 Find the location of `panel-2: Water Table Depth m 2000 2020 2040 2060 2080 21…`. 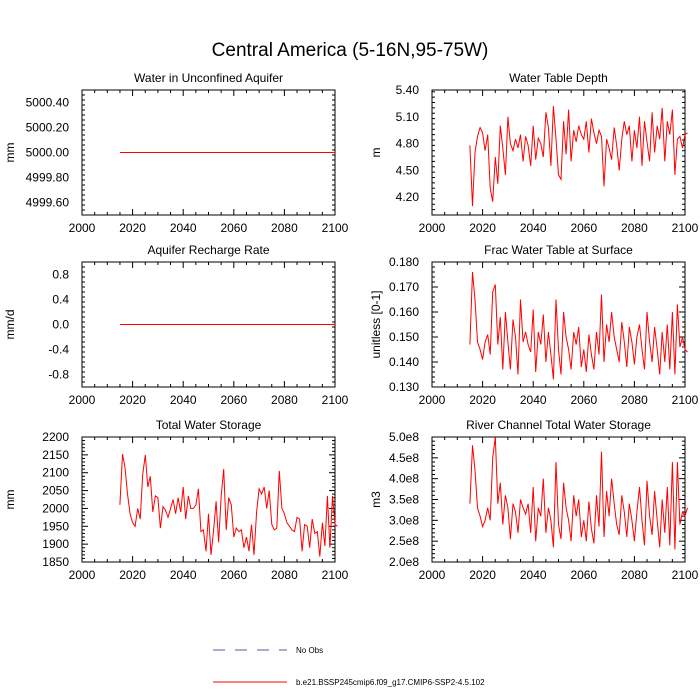

panel-2: Water Table Depth m 2000 2020 2040 2060 2080 21… is located at coordinates (534, 153).